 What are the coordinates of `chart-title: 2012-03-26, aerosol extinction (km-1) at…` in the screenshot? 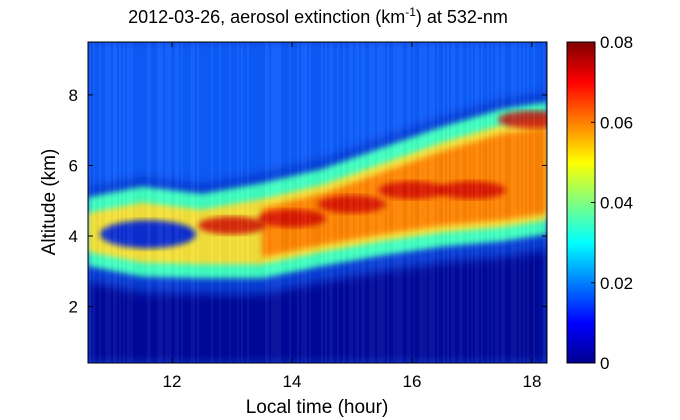 It's located at (318, 16).